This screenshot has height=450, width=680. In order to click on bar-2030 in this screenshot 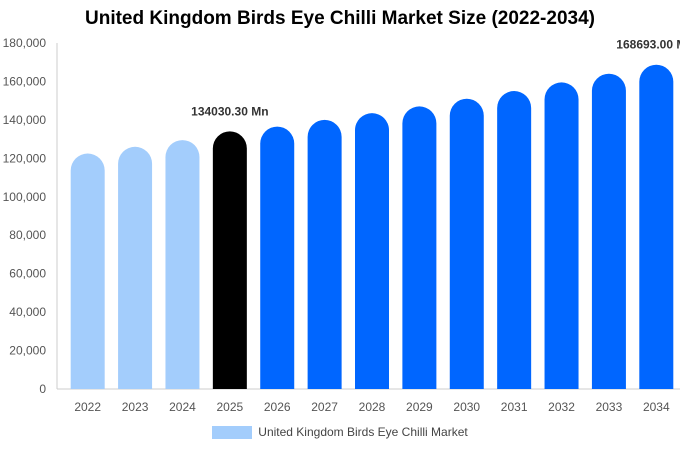, I will do `click(466, 243)`.